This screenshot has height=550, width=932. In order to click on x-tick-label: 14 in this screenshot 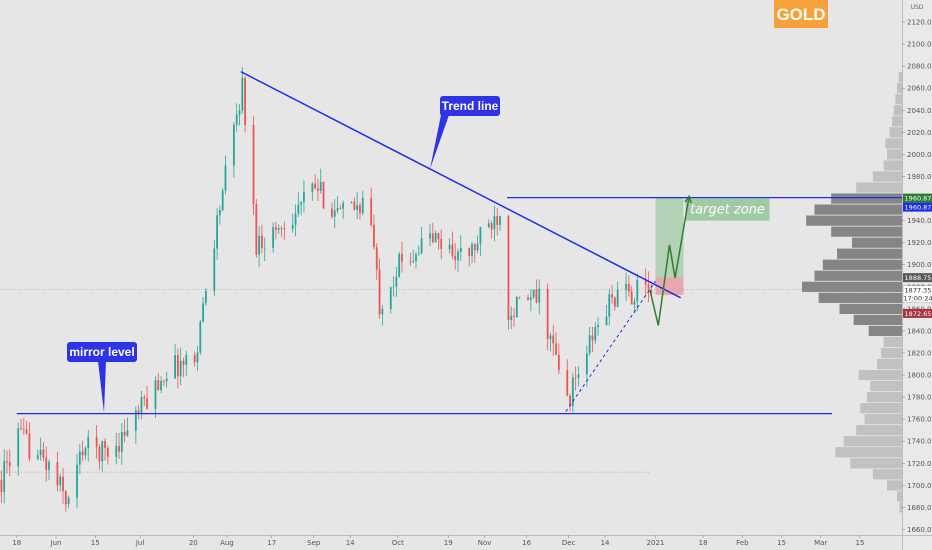, I will do `click(350, 543)`.